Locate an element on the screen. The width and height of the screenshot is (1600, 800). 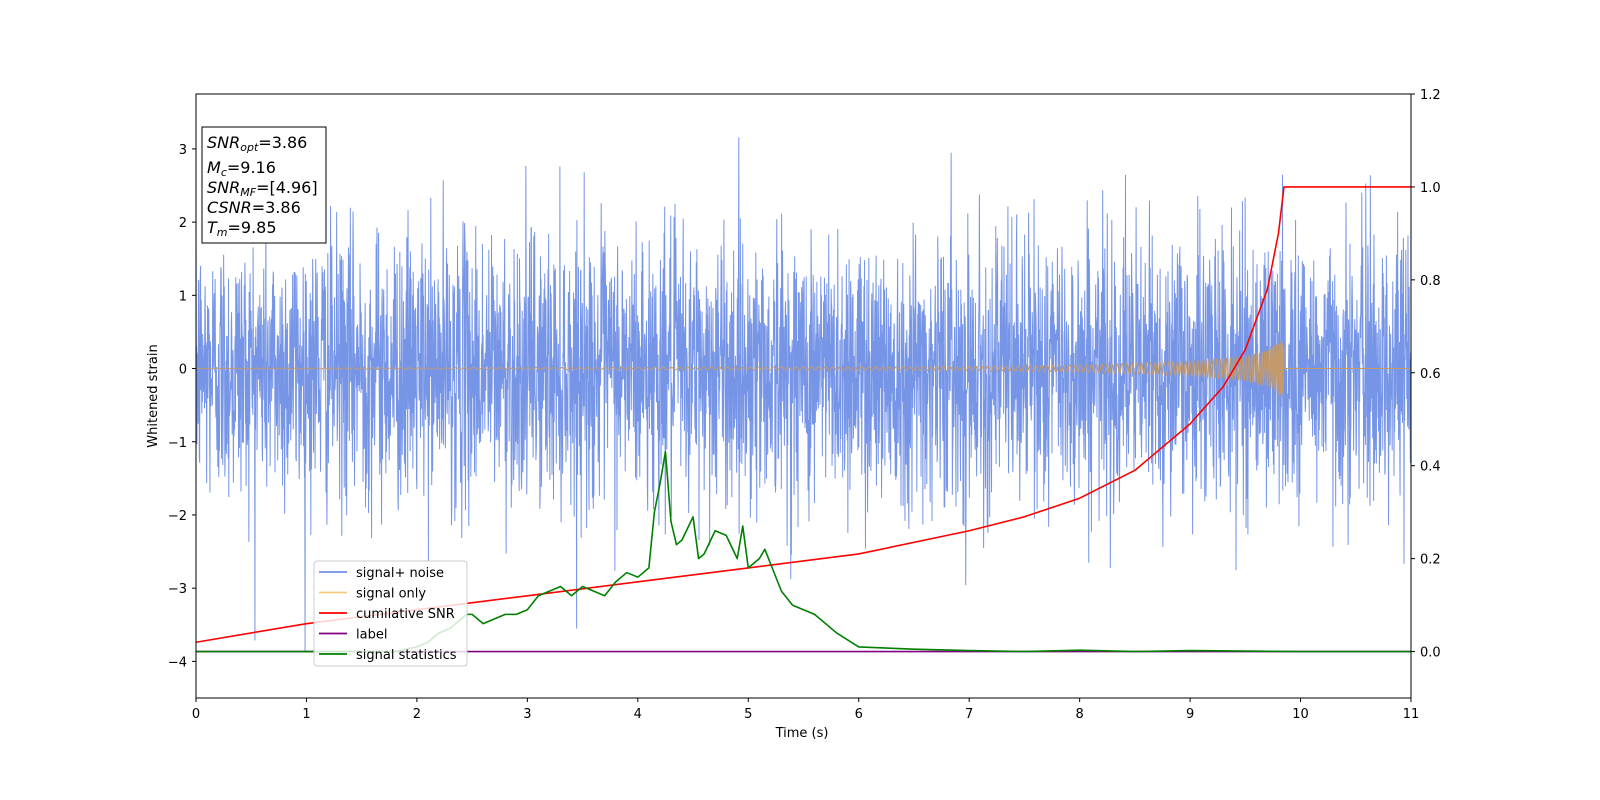
y-axis-right: 1.2 1.0 0.8 0.6 0.4 0.2 0.0 is located at coordinates (1426, 374).